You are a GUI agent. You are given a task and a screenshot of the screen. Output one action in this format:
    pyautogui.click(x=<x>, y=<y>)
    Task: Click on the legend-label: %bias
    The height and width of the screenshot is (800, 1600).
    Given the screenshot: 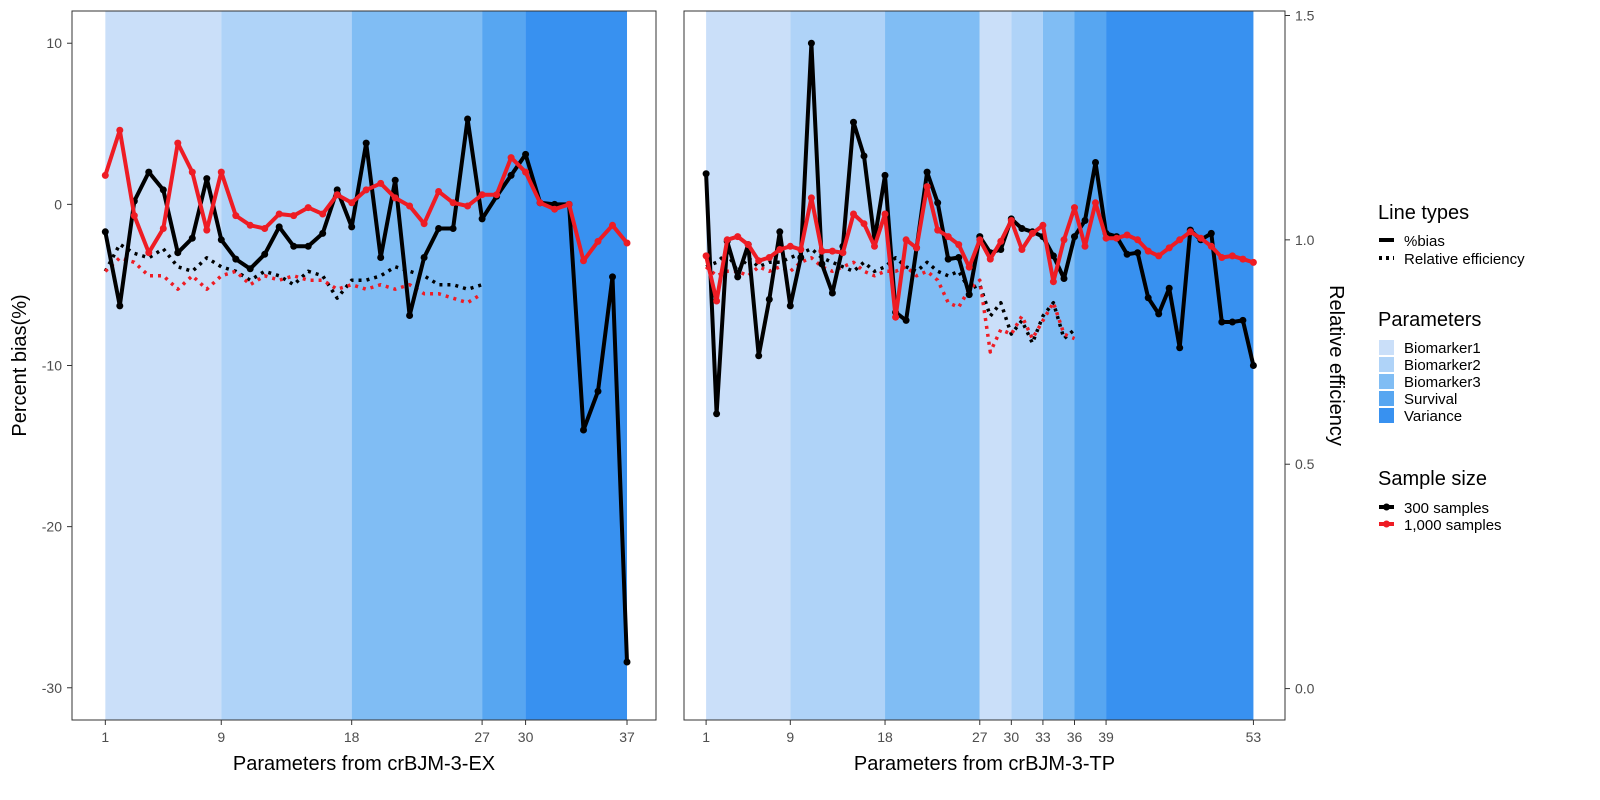 What is the action you would take?
    pyautogui.click(x=1424, y=241)
    